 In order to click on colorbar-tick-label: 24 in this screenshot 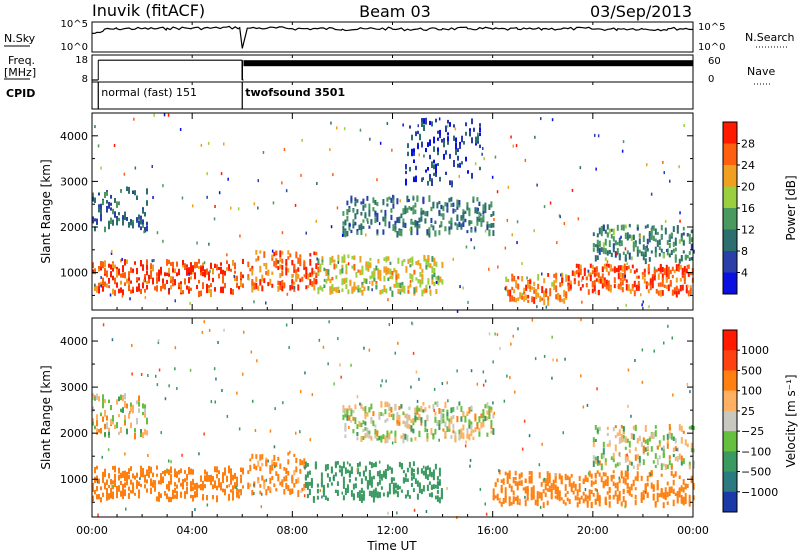, I will do `click(748, 165)`.